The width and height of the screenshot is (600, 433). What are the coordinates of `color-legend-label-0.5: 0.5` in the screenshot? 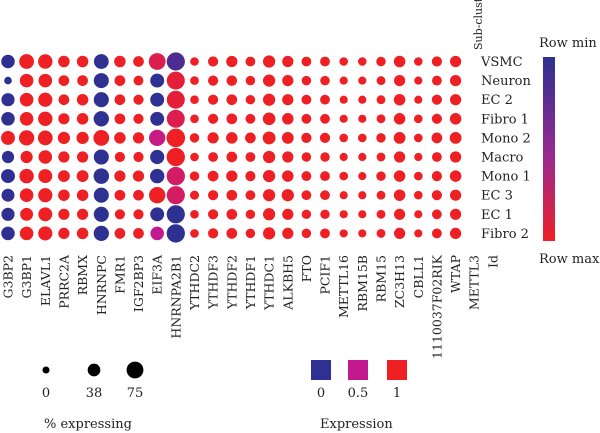 It's located at (358, 393).